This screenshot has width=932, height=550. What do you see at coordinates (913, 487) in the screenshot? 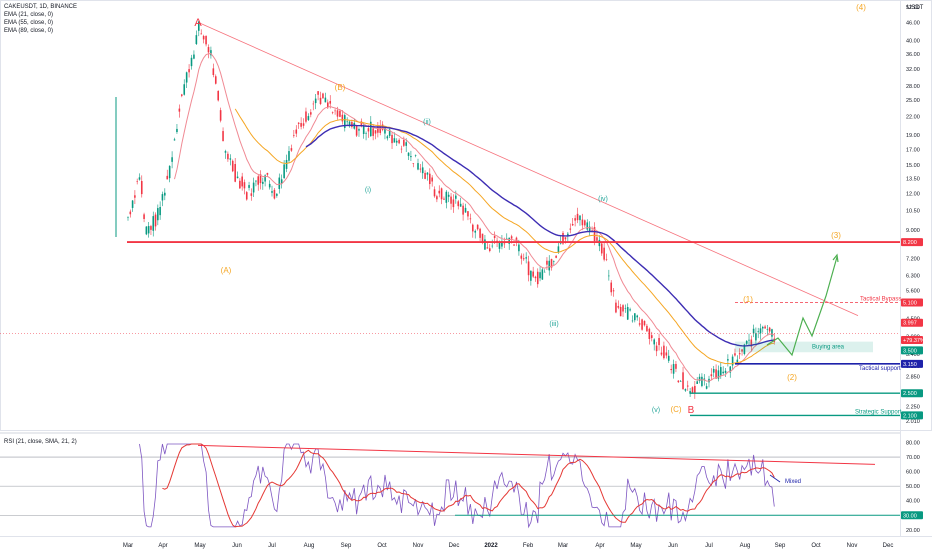
I see `rsi-tick-label: 50.00` at bounding box center [913, 487].